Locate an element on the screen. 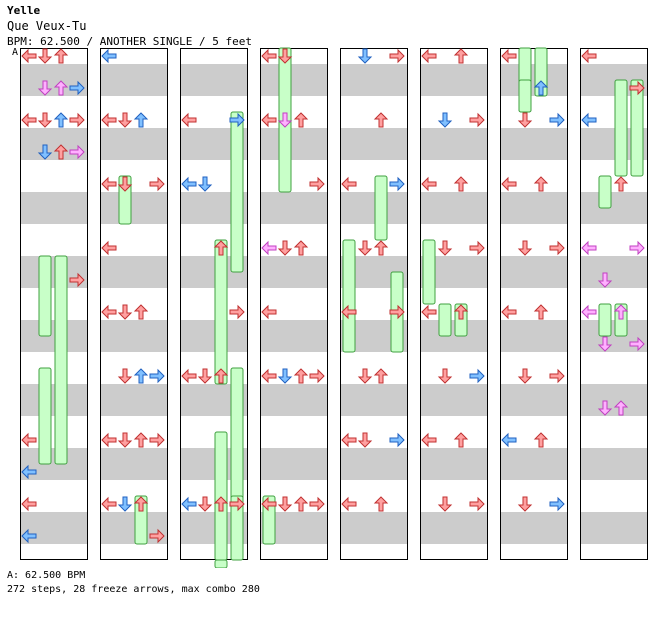 This screenshot has height=620, width=672. artist-name: Yelle is located at coordinates (24, 10).